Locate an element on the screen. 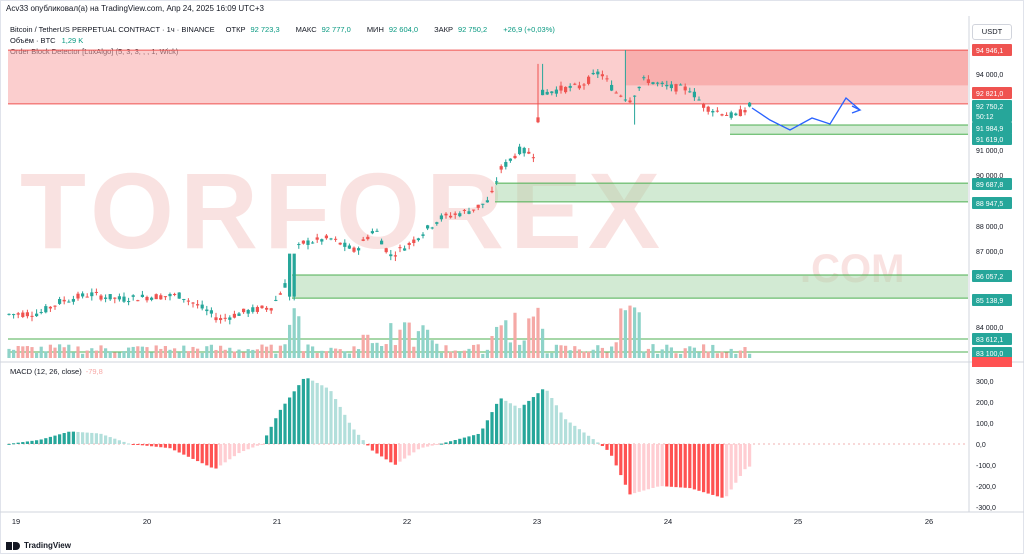  volume-label: Объём · BTC is located at coordinates (33, 40).